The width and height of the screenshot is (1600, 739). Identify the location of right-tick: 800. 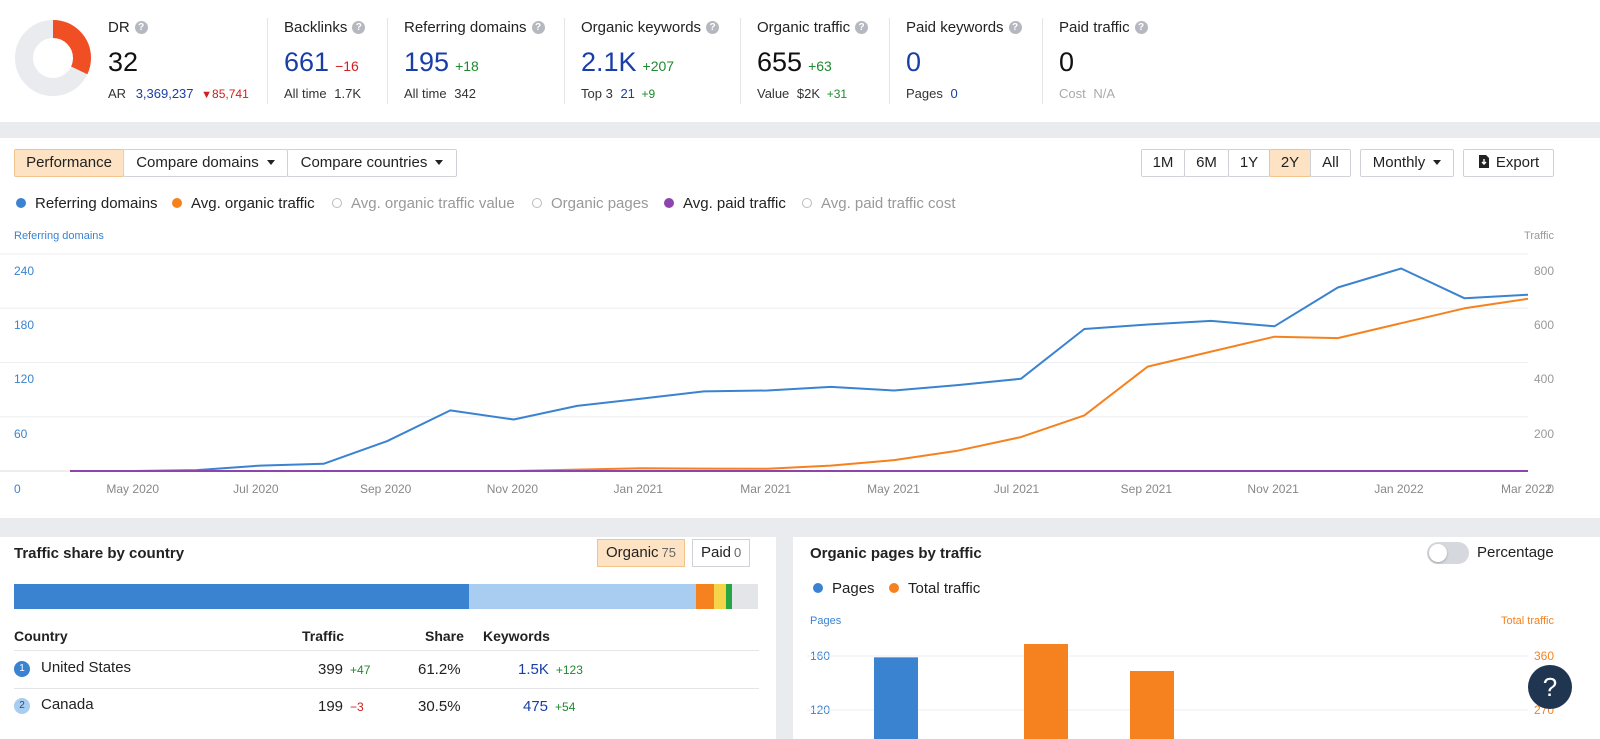
(1543, 271).